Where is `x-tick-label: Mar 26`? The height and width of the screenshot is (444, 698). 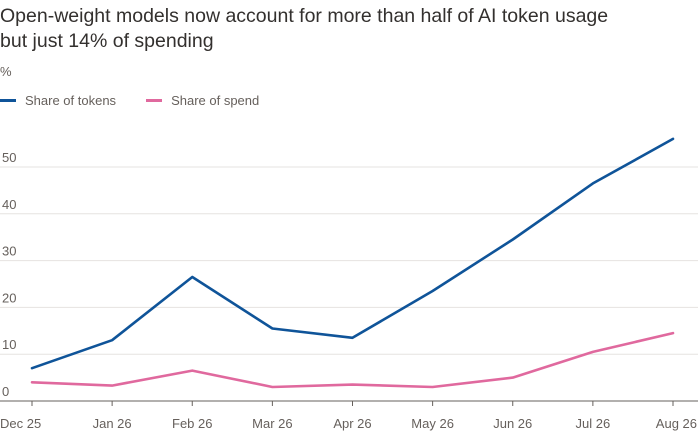 x-tick-label: Mar 26 is located at coordinates (272, 423).